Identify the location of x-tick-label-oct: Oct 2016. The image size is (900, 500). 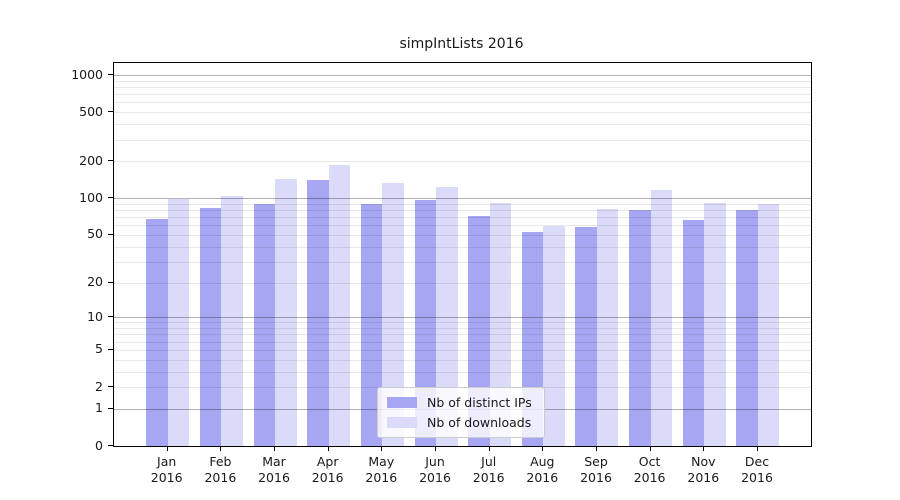
(650, 470).